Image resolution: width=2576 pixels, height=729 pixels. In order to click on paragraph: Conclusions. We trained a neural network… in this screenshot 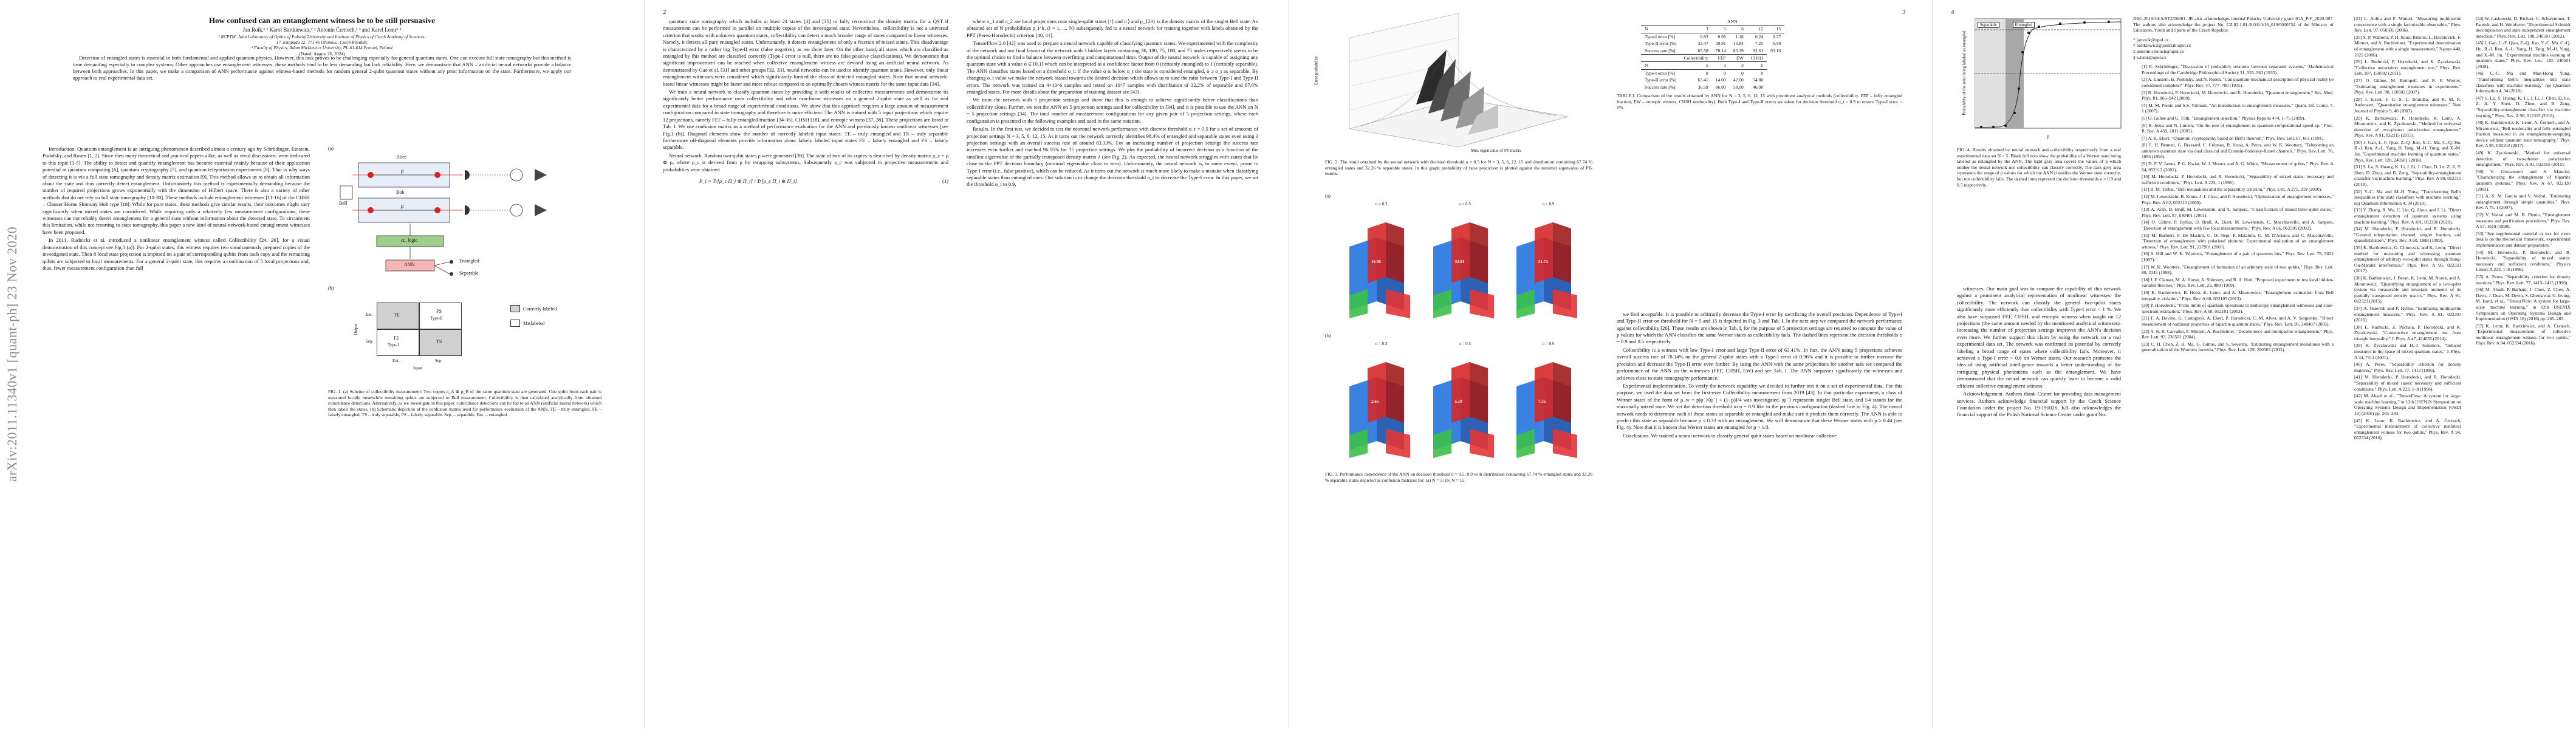, I will do `click(1730, 435)`.